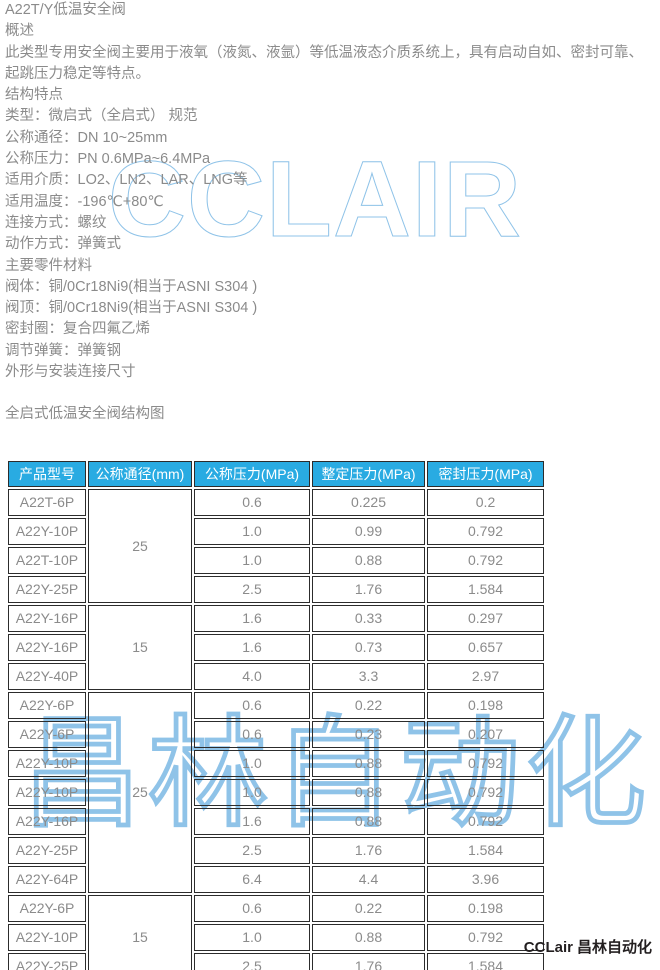 This screenshot has width=660, height=970. Describe the element at coordinates (47, 879) in the screenshot. I see `cell-model: A22Y-64P` at that location.